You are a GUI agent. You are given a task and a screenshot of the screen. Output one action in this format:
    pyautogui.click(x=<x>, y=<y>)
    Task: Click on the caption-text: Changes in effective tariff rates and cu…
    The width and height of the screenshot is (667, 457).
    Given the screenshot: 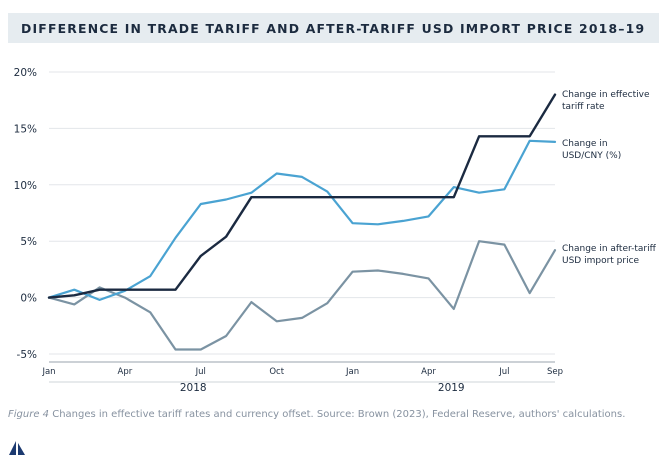 What is the action you would take?
    pyautogui.click(x=337, y=414)
    